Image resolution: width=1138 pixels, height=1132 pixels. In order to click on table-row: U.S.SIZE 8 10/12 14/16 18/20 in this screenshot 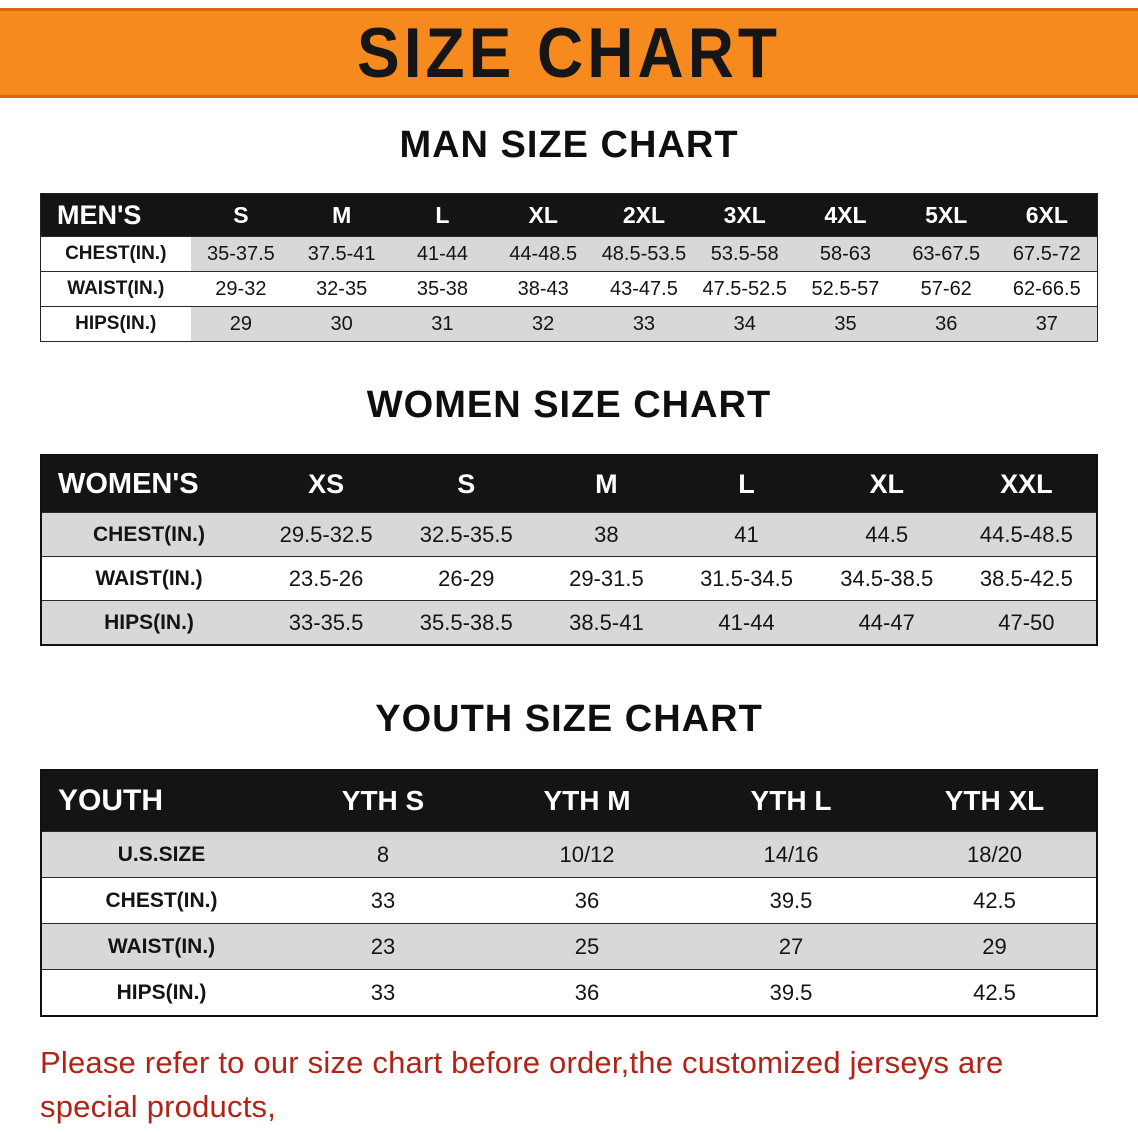, I will do `click(569, 854)`.